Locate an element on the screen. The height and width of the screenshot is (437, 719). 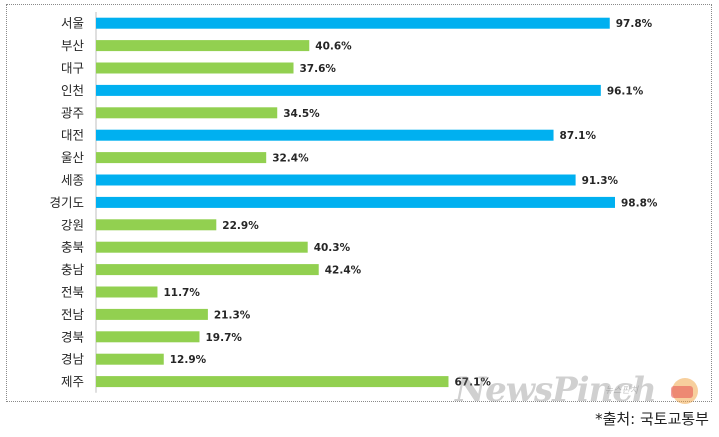
data-label: 22.9% is located at coordinates (240, 226).